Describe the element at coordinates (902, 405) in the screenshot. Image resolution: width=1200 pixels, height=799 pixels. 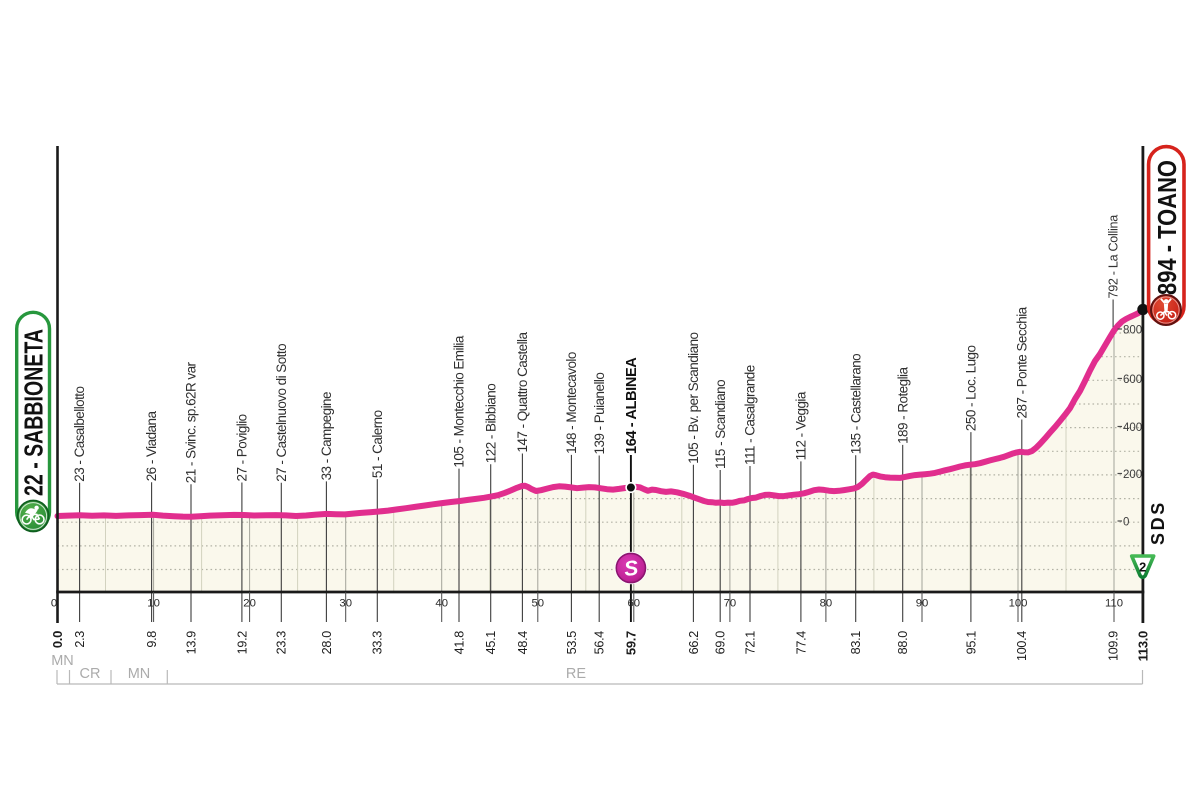
I see `svg-text: 189 - Roteglia` at that location.